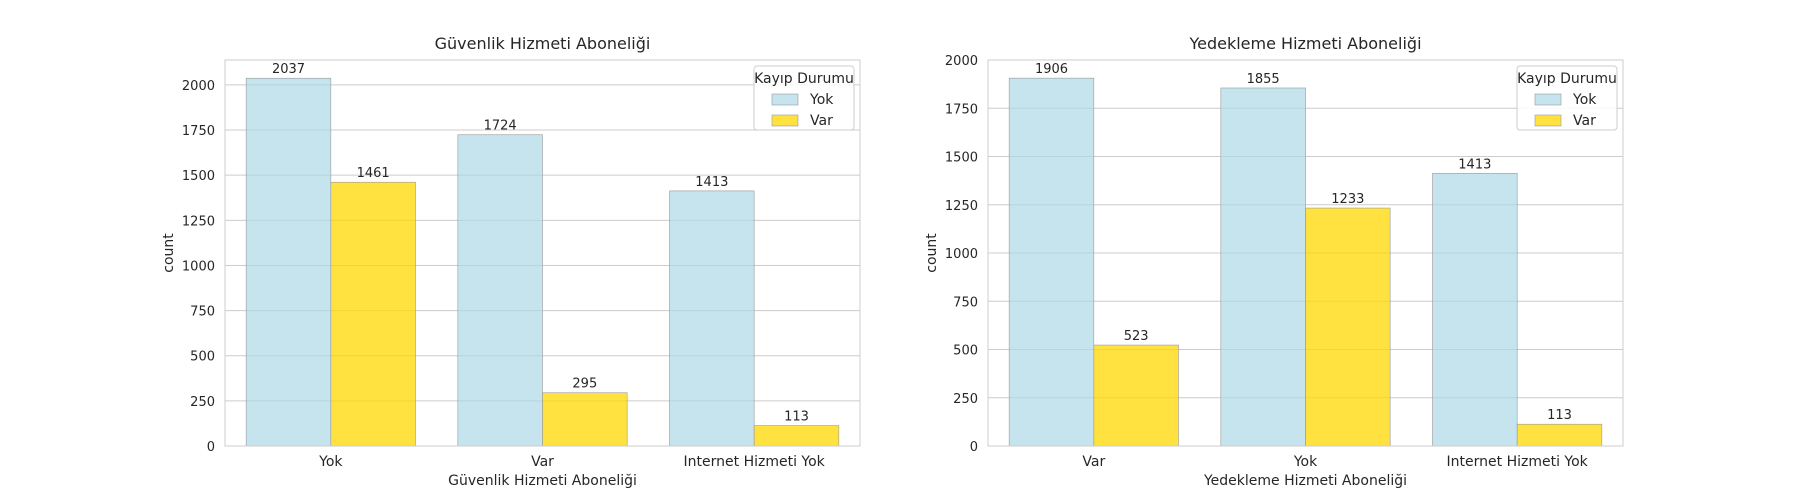 This screenshot has width=1800, height=500. Describe the element at coordinates (500, 126) in the screenshot. I see `bar-value-label: 1724` at that location.